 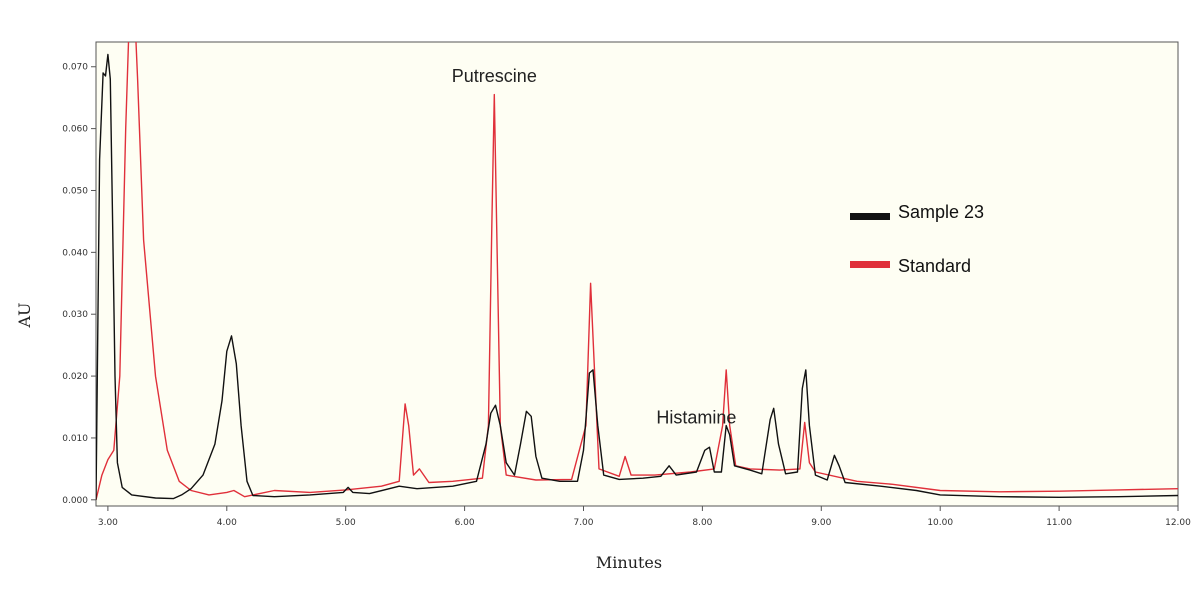 I want to click on x-tick-label: 8.00, so click(x=702, y=523).